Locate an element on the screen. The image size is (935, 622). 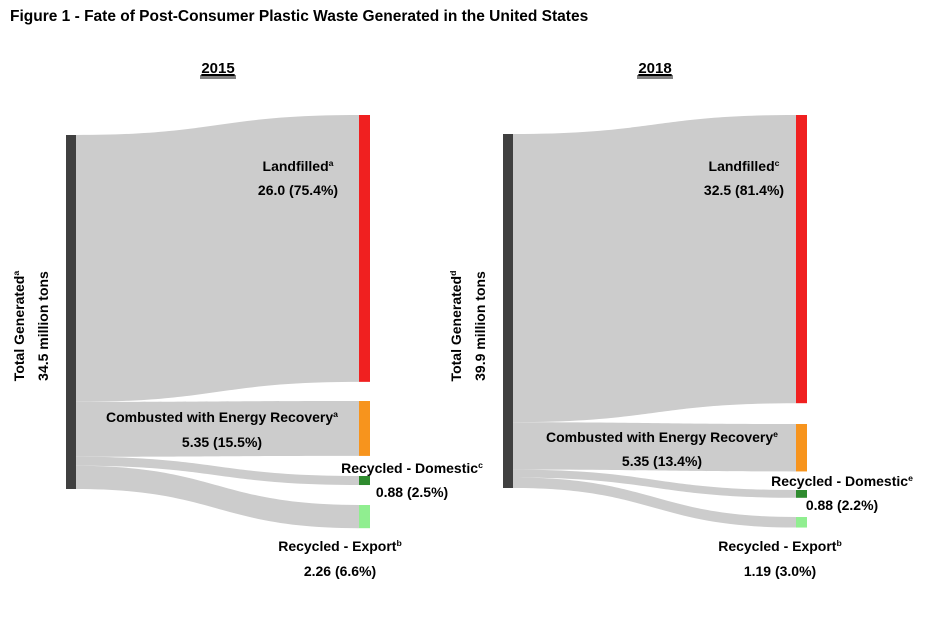
panel-year-title: 2015 is located at coordinates (217, 68).